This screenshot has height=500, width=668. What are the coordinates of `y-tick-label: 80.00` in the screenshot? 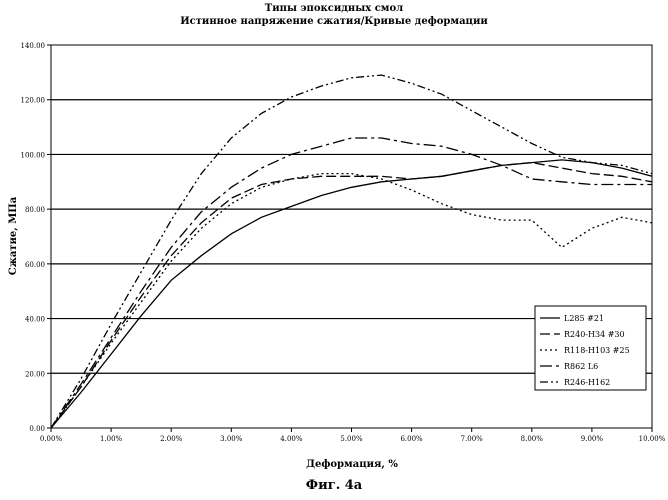 It's located at (35, 210).